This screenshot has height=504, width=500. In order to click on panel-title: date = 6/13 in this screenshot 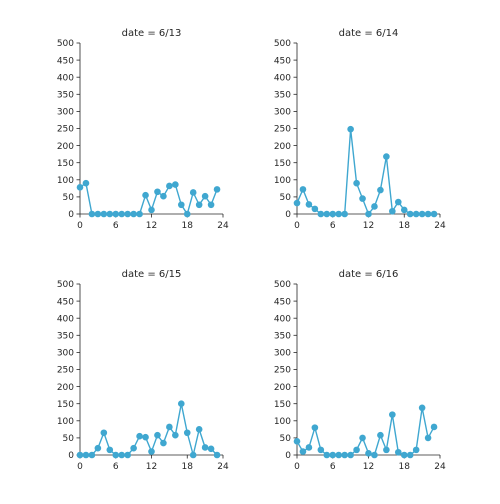, I will do `click(152, 33)`.